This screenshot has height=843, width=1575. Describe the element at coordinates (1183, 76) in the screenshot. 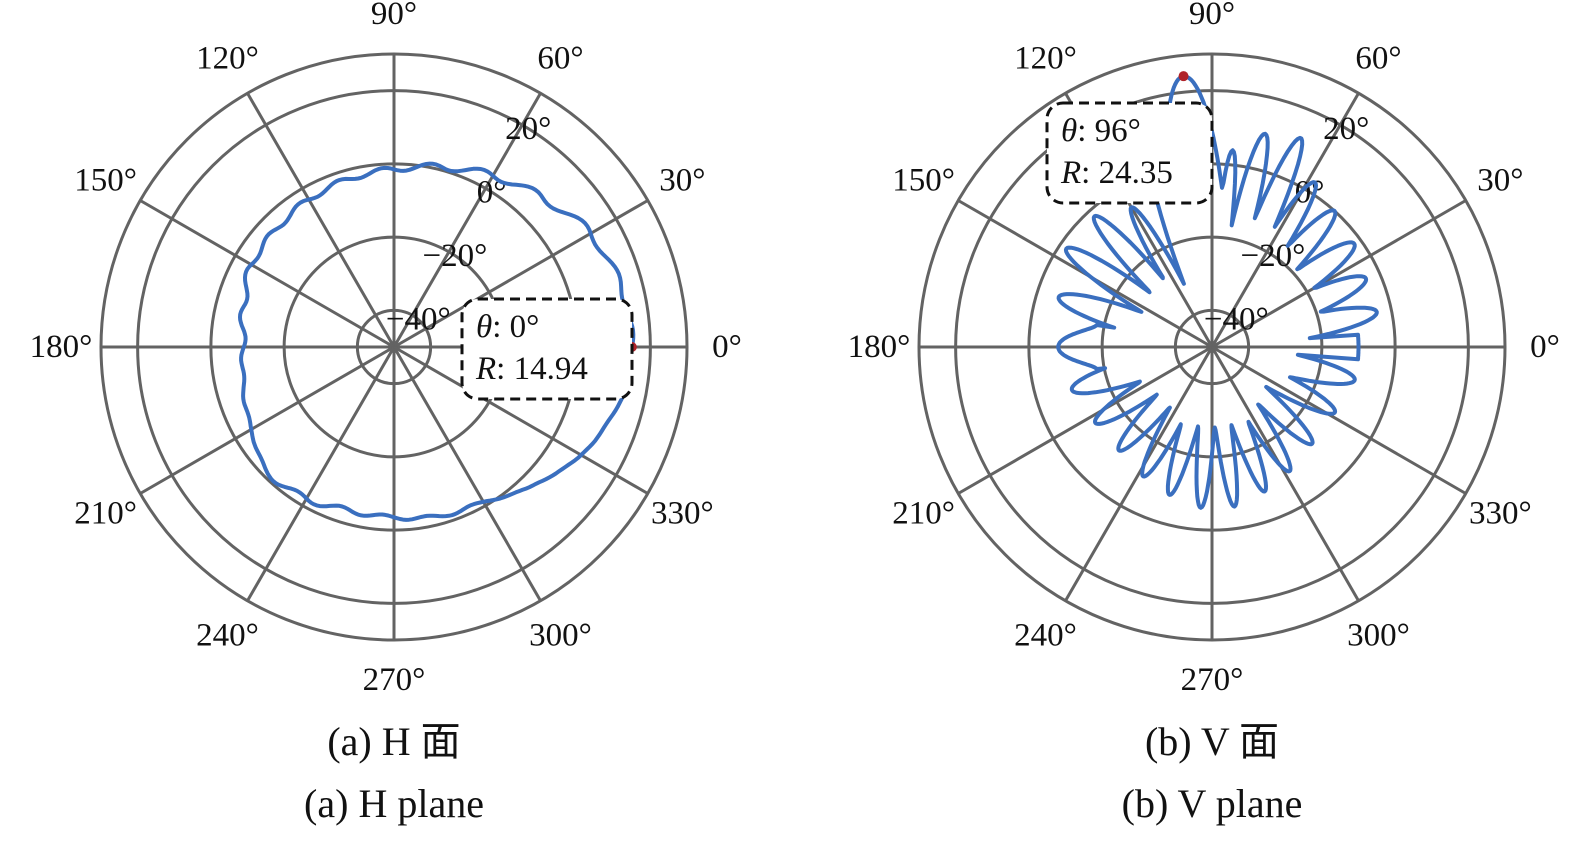

I see `data-marker` at that location.